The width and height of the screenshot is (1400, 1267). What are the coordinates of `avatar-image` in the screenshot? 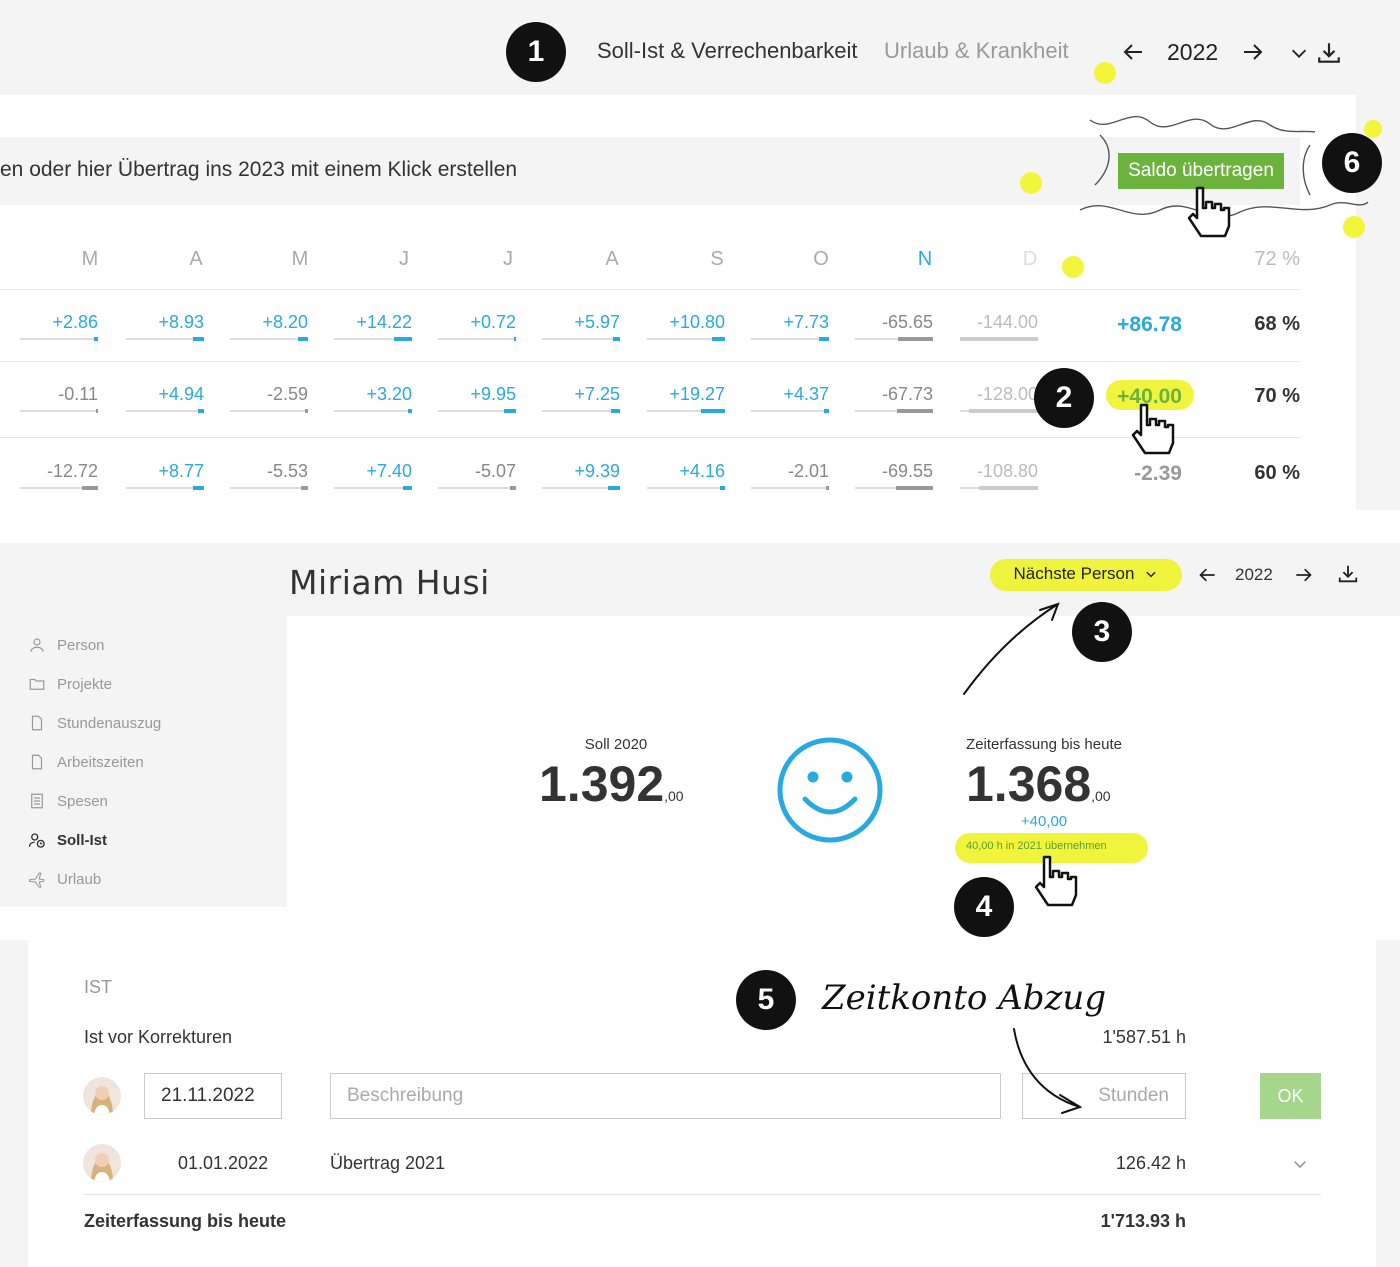 It's located at (102, 1100).